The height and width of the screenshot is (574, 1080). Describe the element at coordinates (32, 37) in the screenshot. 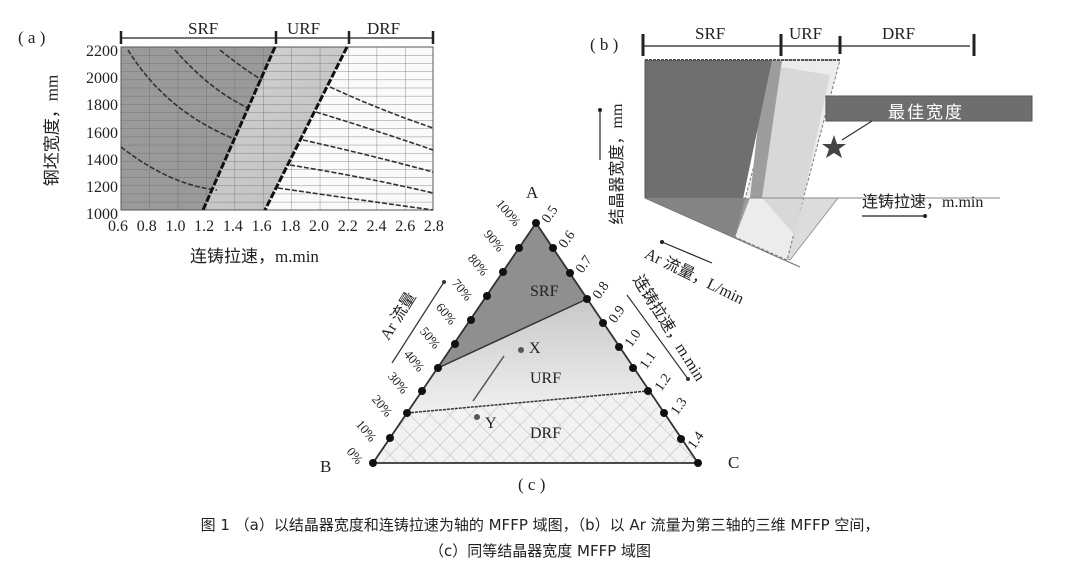

I see `panel-a-label: ( a )` at that location.